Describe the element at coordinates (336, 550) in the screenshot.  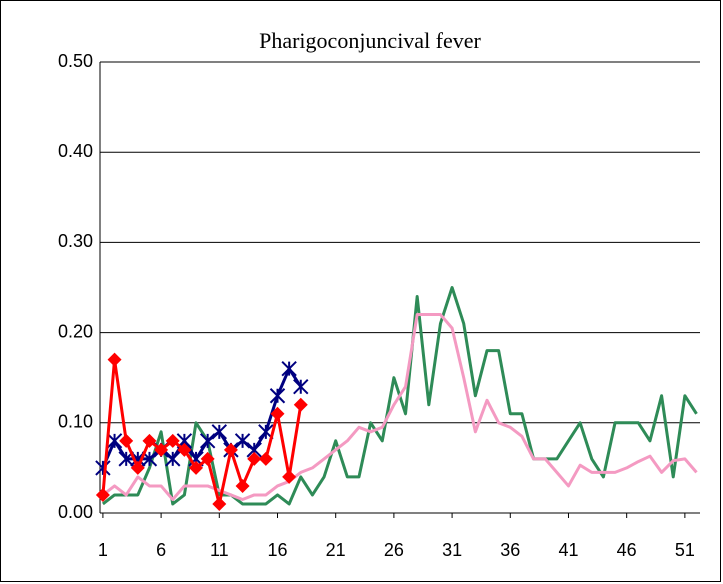
I see `x-tick-label: 21` at that location.